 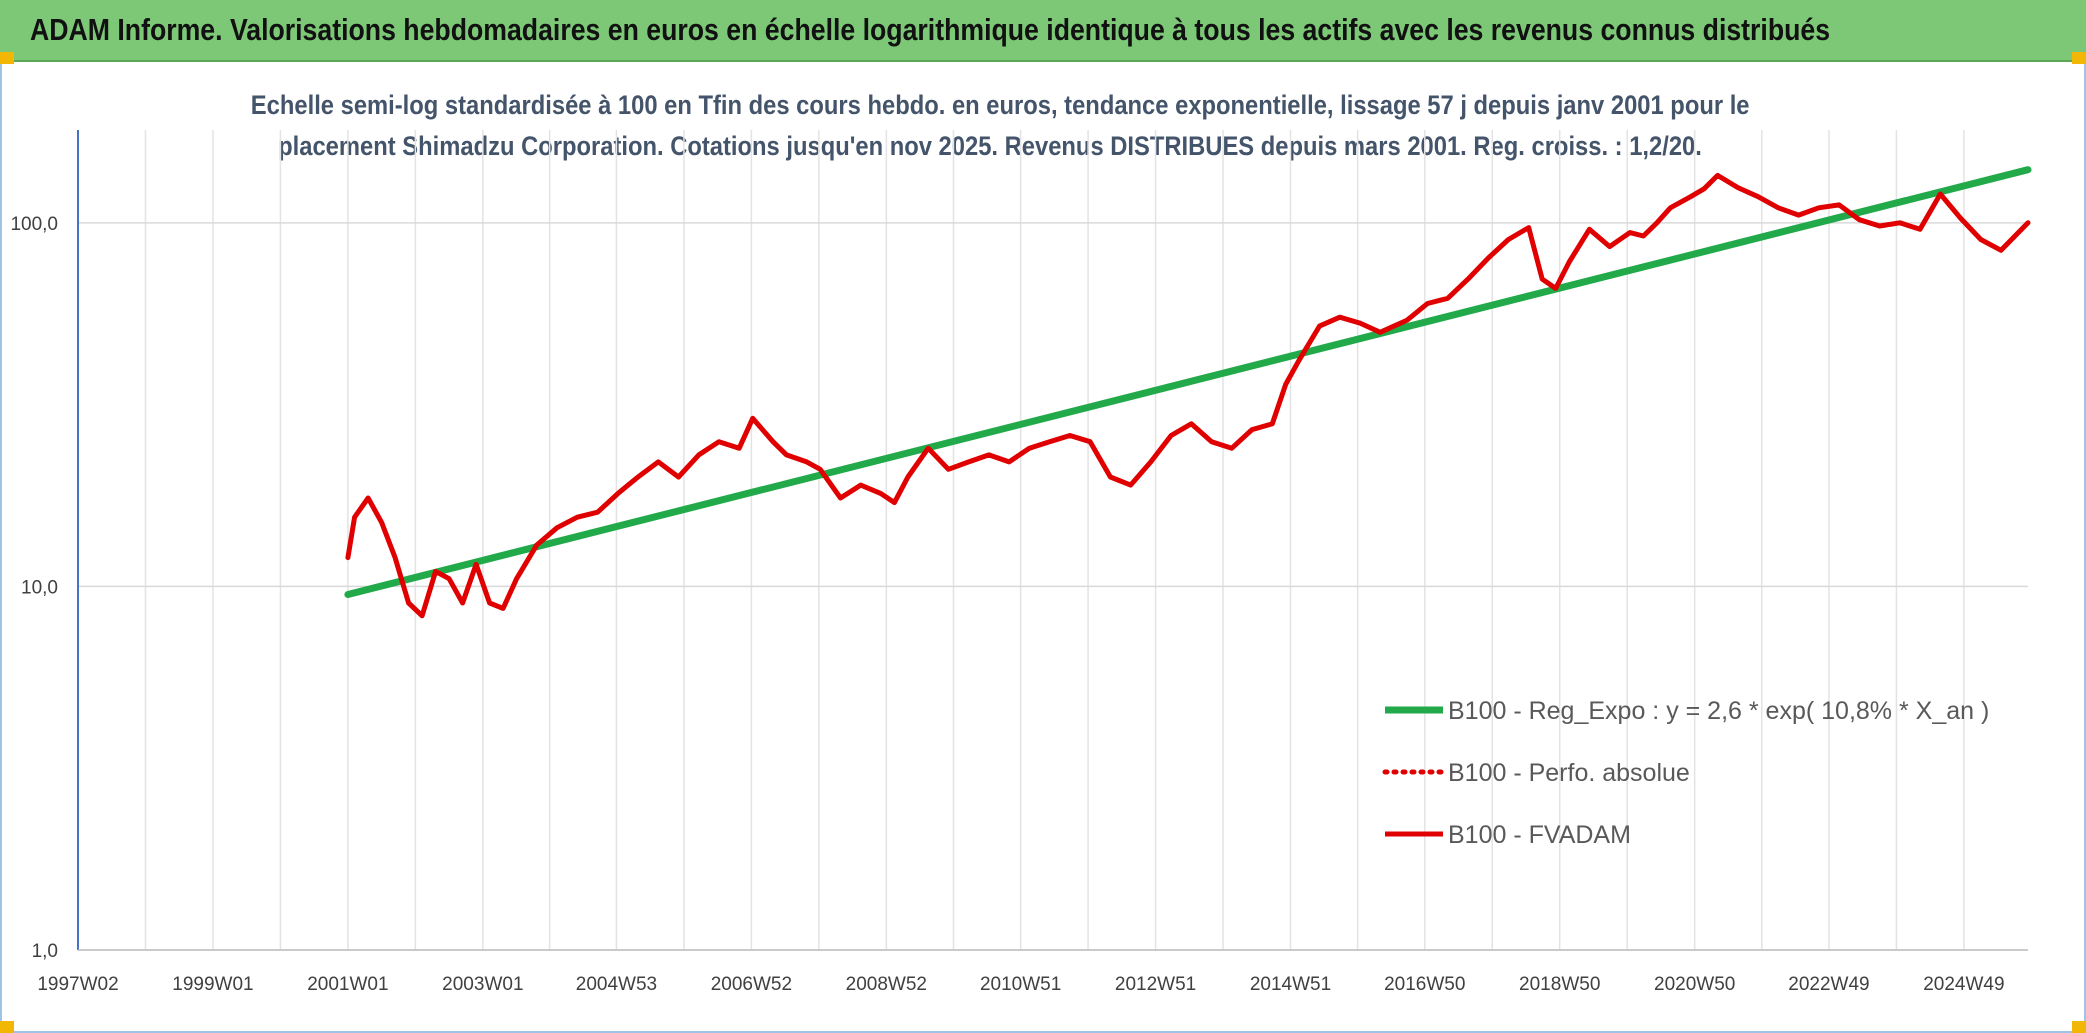 What do you see at coordinates (212, 984) in the screenshot?
I see `x-tick-label: 1999W01` at bounding box center [212, 984].